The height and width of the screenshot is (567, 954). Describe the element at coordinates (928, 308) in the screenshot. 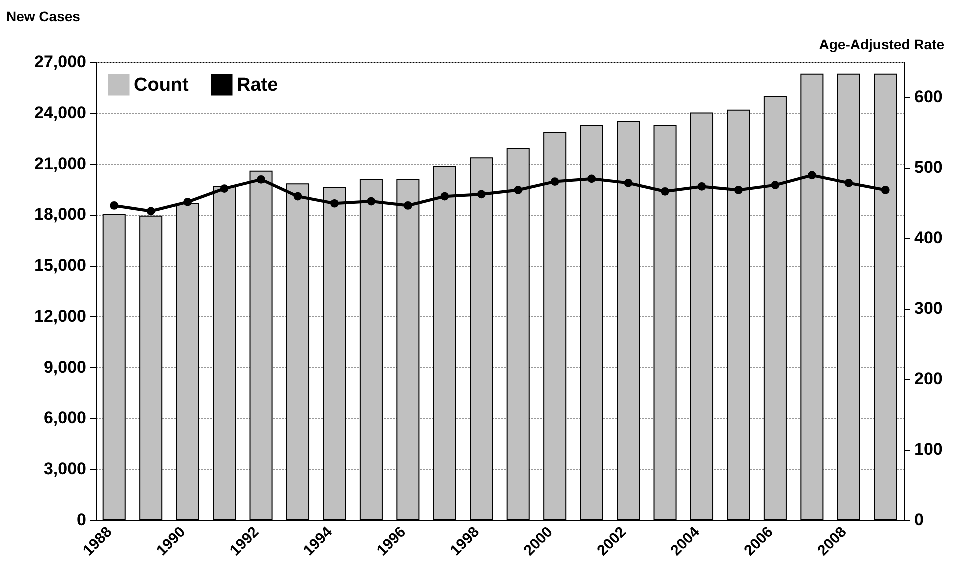

I see `y2-tick-label: 300` at that location.